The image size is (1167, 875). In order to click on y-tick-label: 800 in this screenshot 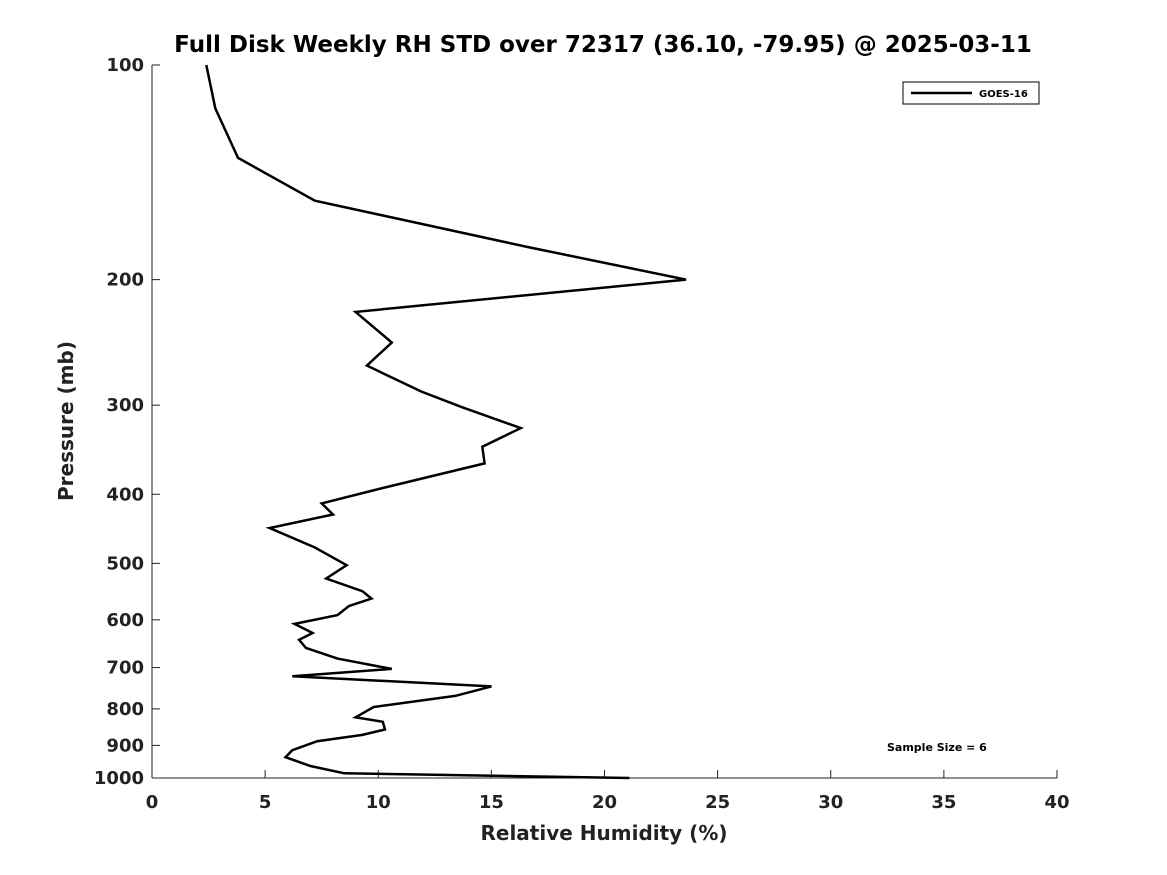, I will do `click(125, 709)`.